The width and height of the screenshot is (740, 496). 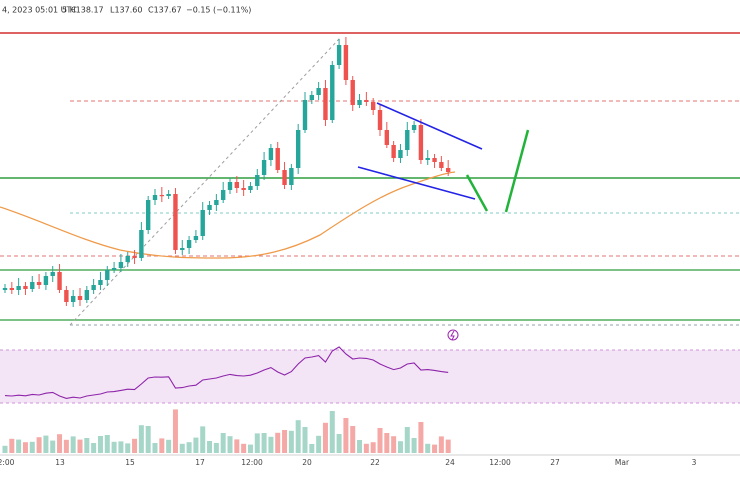 What do you see at coordinates (218, 10) in the screenshot?
I see `ohlc-value: −0.15 (−0.11%)` at bounding box center [218, 10].